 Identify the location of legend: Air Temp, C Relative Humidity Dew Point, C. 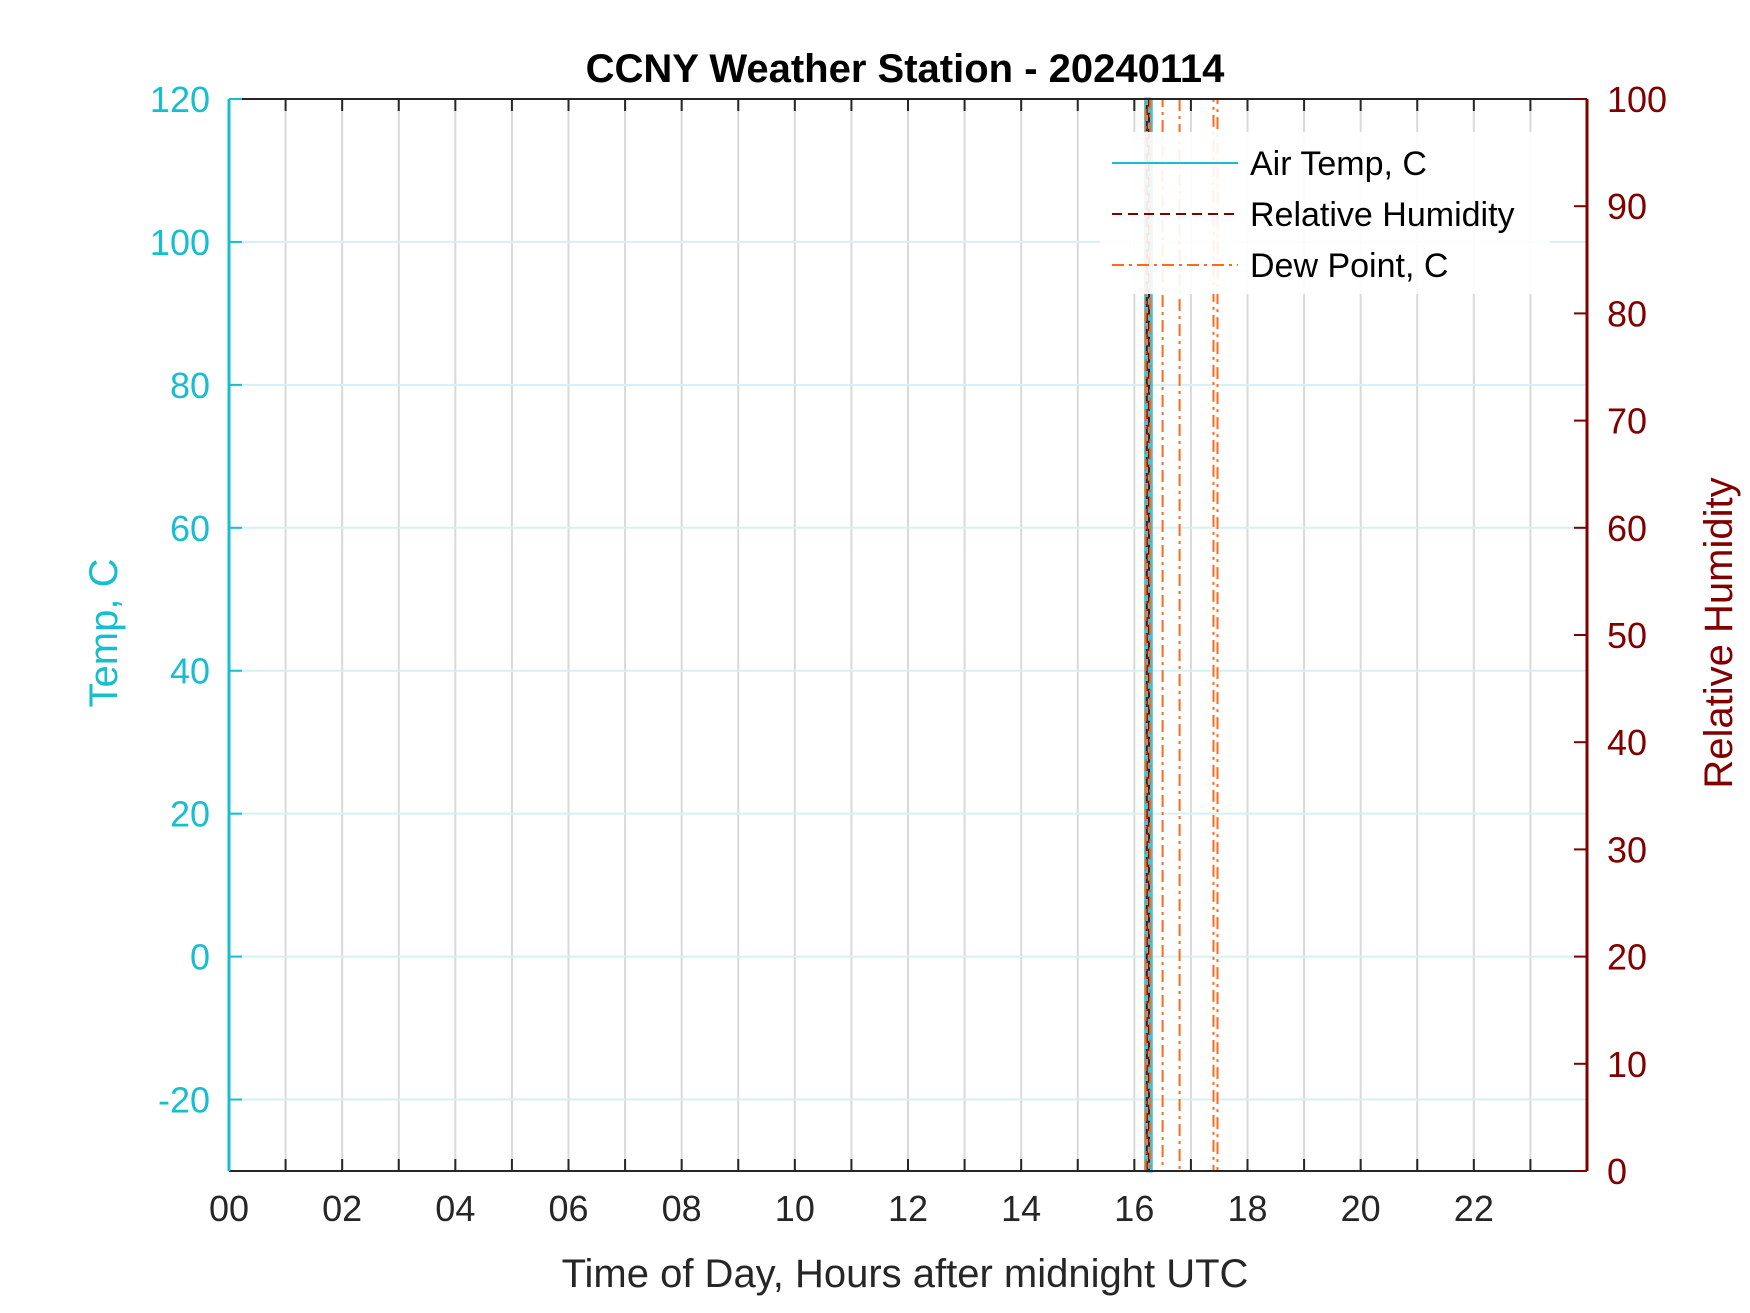
(1325, 213).